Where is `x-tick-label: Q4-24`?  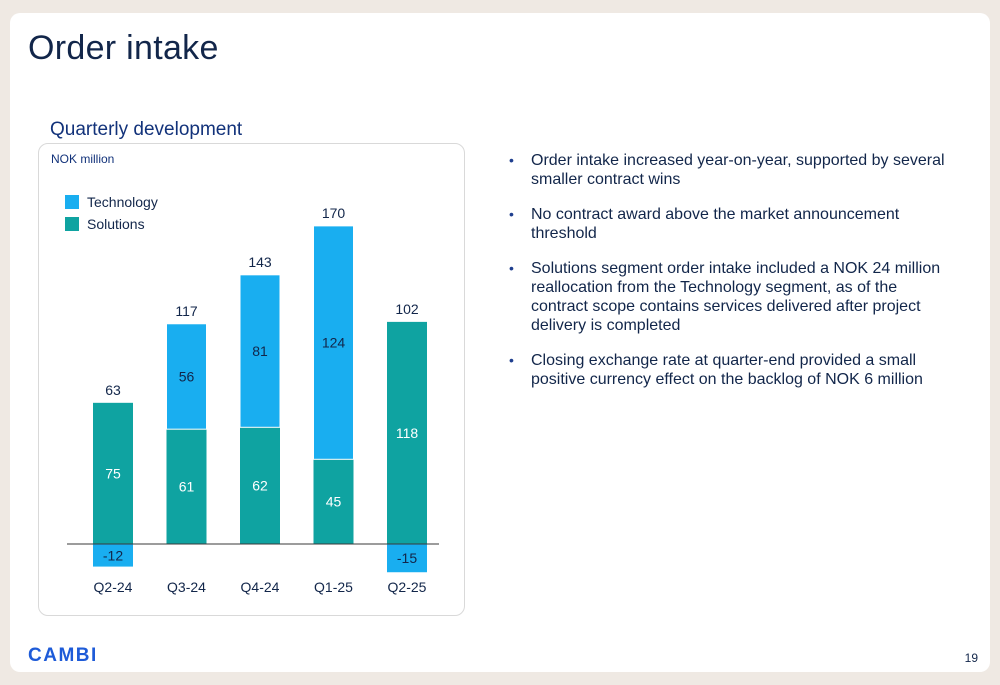
x-tick-label: Q4-24 is located at coordinates (260, 587).